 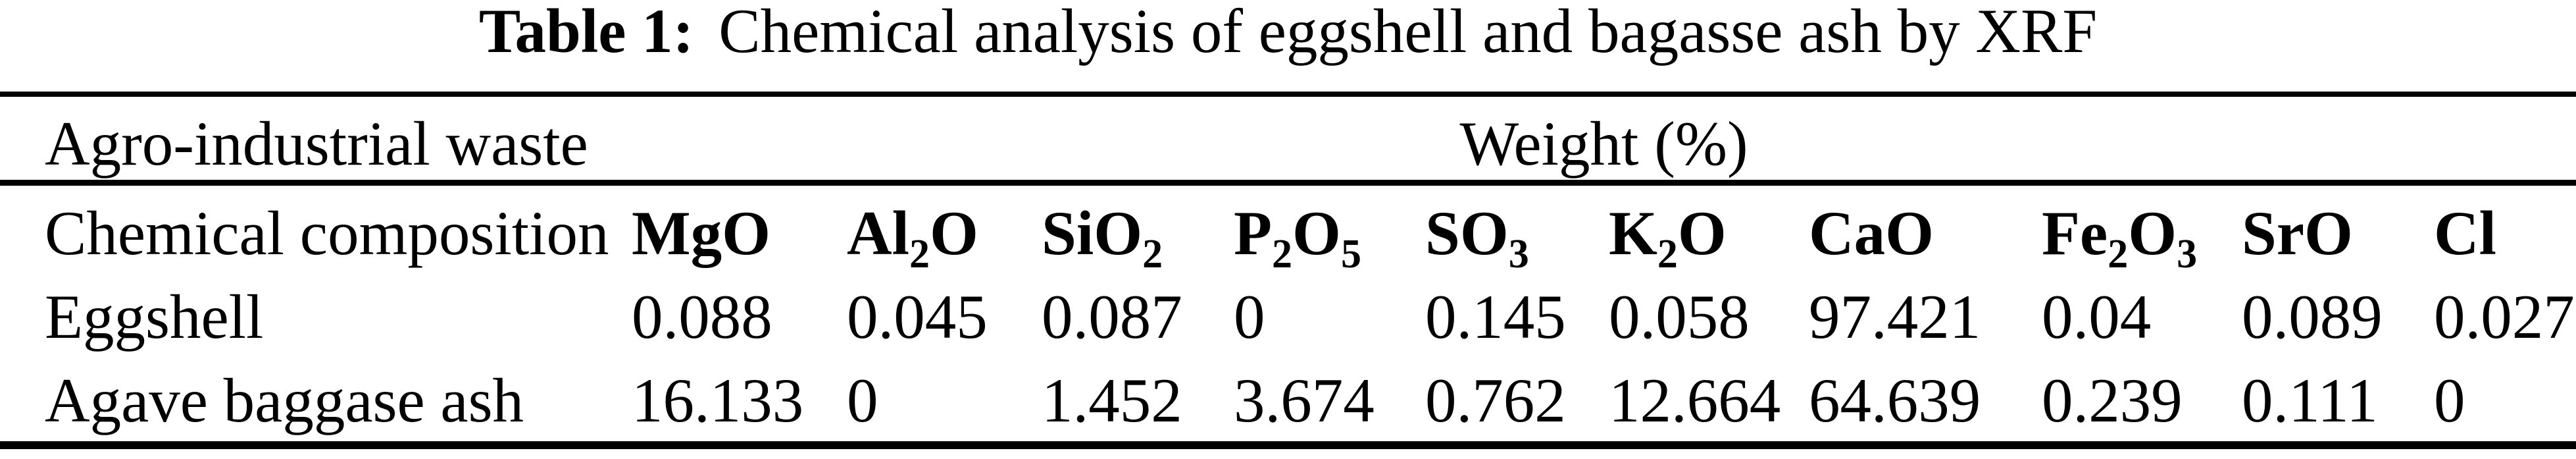 I want to click on value-cell: 12.664, so click(x=1695, y=400).